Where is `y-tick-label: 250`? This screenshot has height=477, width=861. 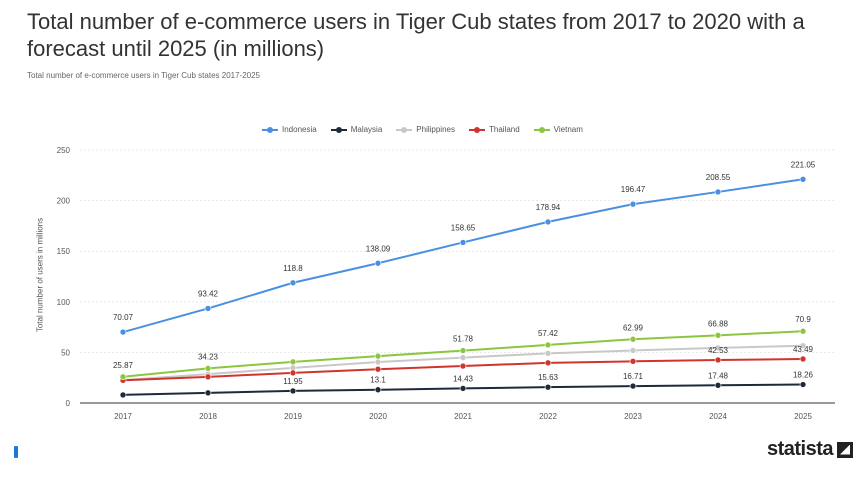
y-tick-label: 250 is located at coordinates (64, 150).